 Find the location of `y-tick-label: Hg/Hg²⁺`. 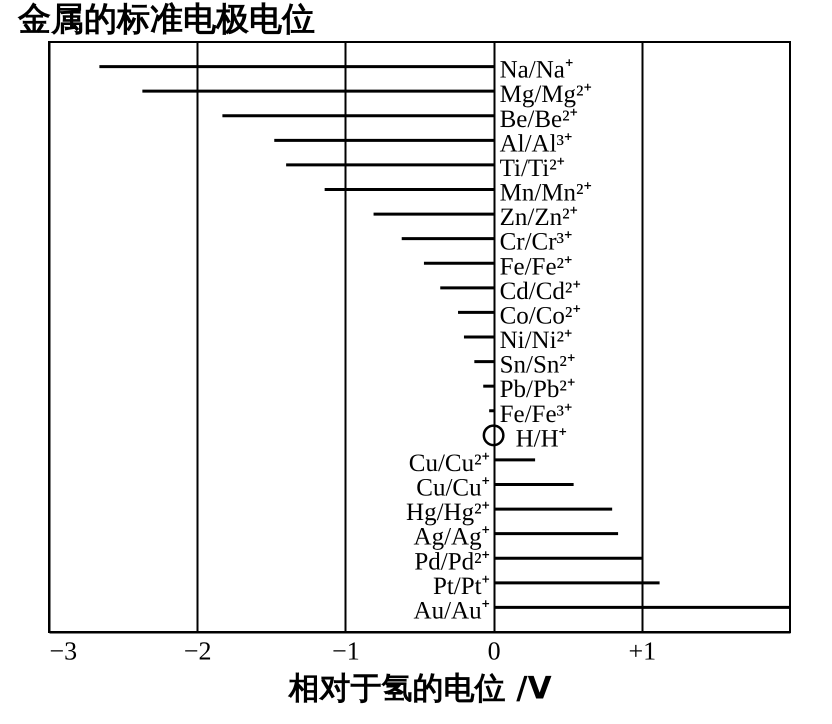

y-tick-label: Hg/Hg²⁺ is located at coordinates (448, 512).